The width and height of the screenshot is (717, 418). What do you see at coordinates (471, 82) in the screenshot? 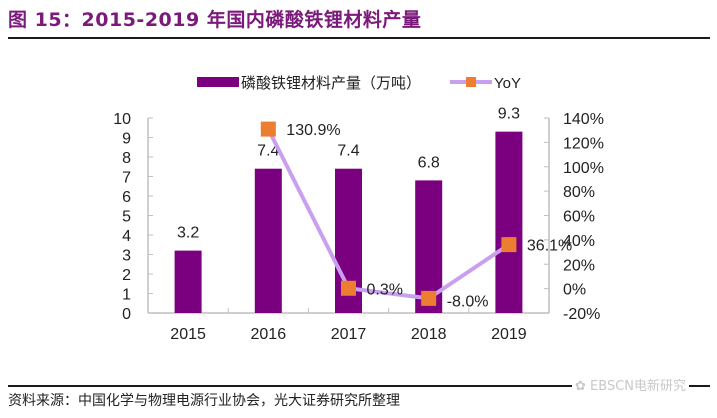
I see `legend-line-marker` at bounding box center [471, 82].